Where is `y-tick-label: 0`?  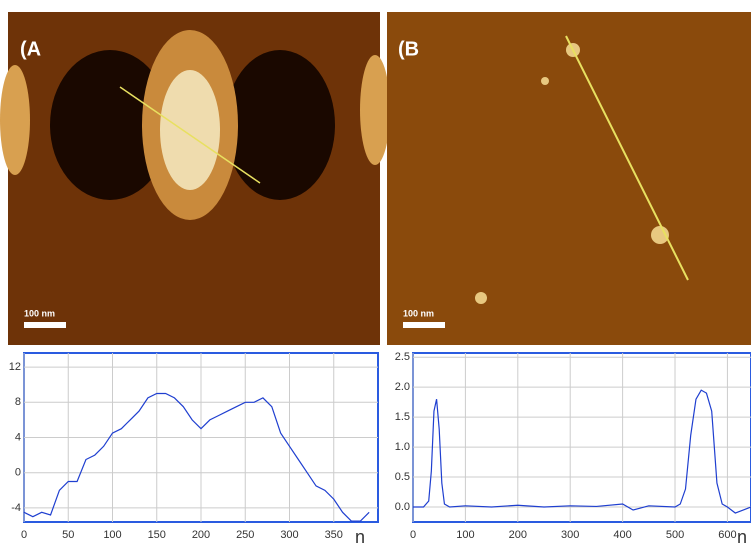
y-tick-label: 0 is located at coordinates (18, 473).